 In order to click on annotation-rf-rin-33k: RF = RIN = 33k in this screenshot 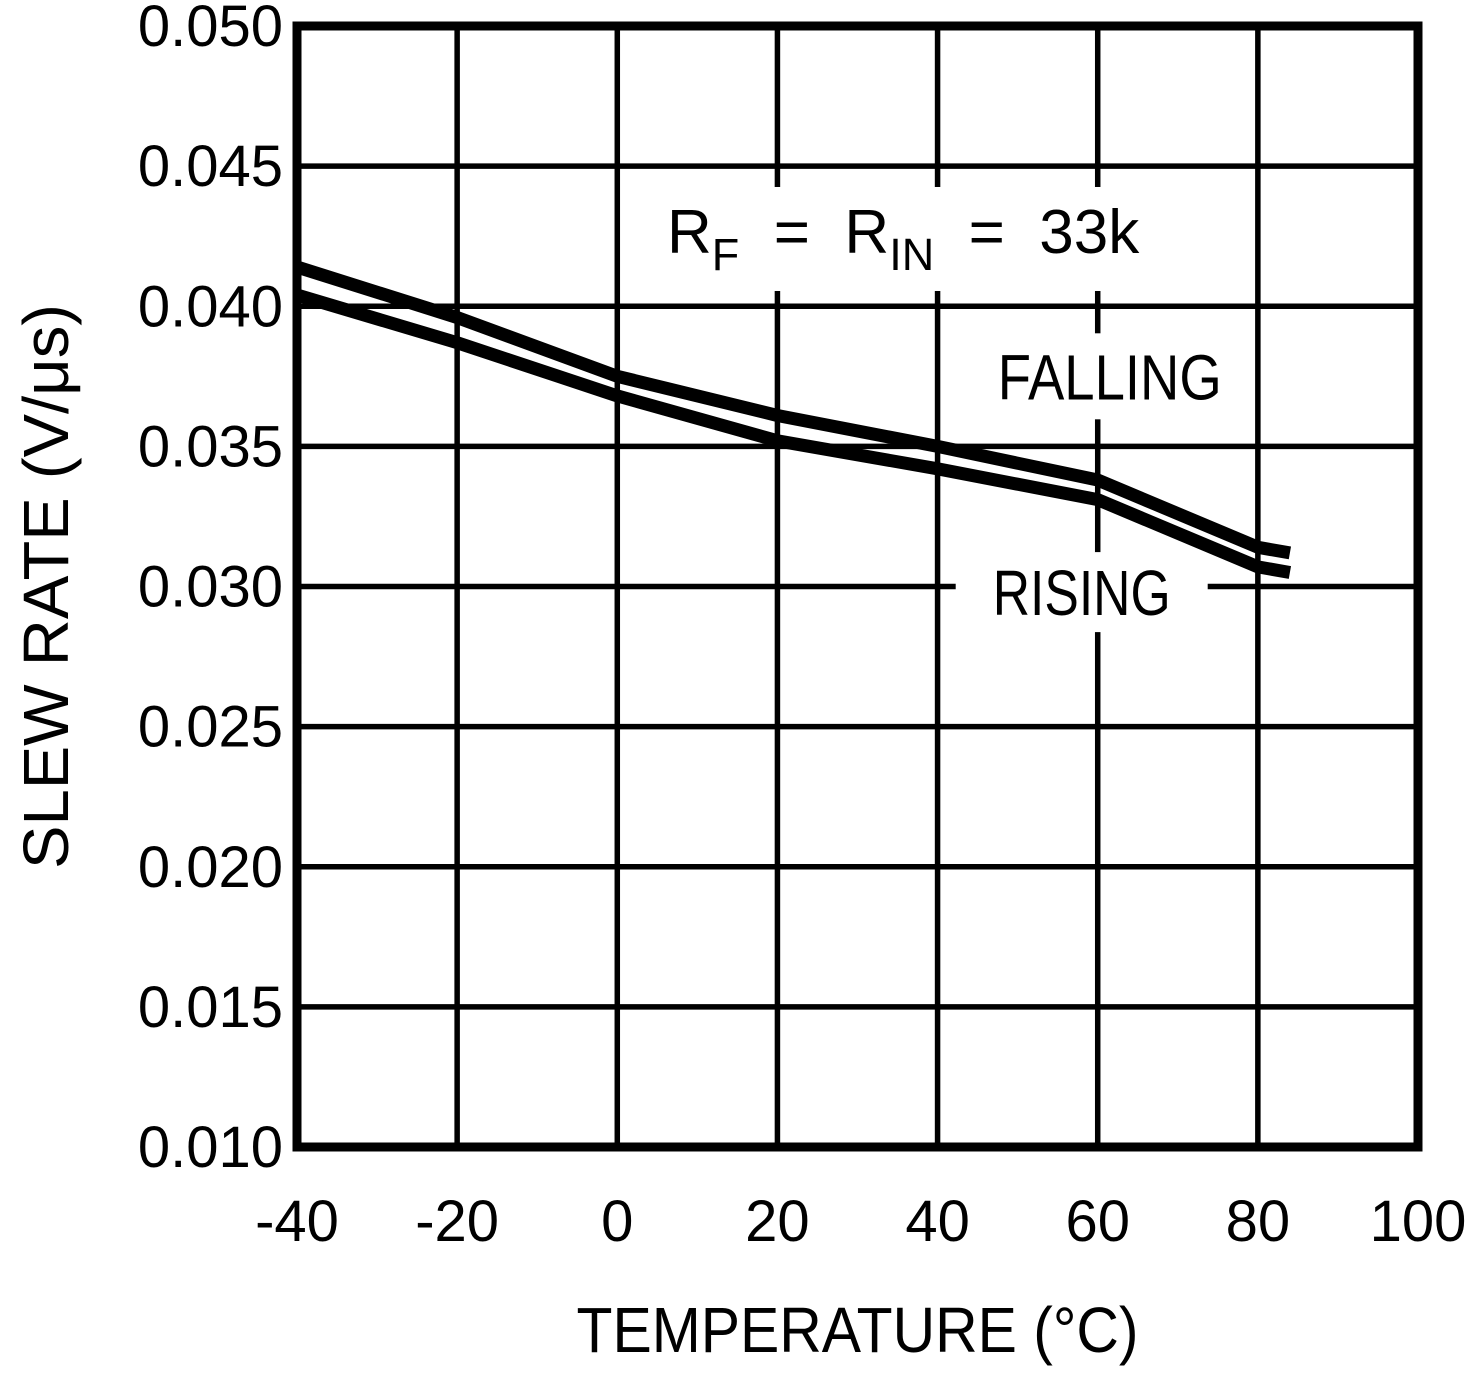, I will do `click(903, 239)`.